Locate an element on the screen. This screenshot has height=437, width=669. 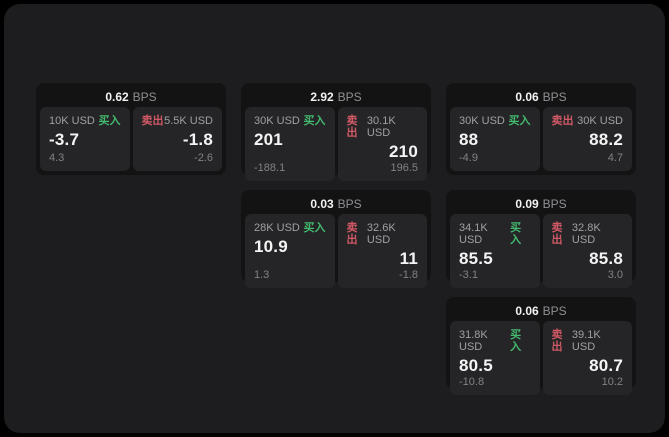
sell-panel: 卖出 30.1K USD 210 196.5 is located at coordinates (382, 144).